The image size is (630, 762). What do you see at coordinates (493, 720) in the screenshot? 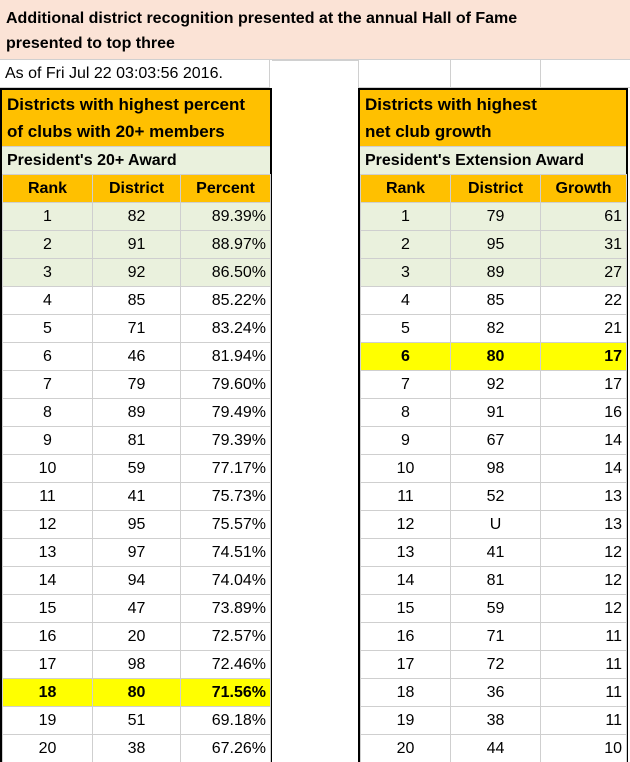
I see `table-row: 19 38 11` at bounding box center [493, 720].